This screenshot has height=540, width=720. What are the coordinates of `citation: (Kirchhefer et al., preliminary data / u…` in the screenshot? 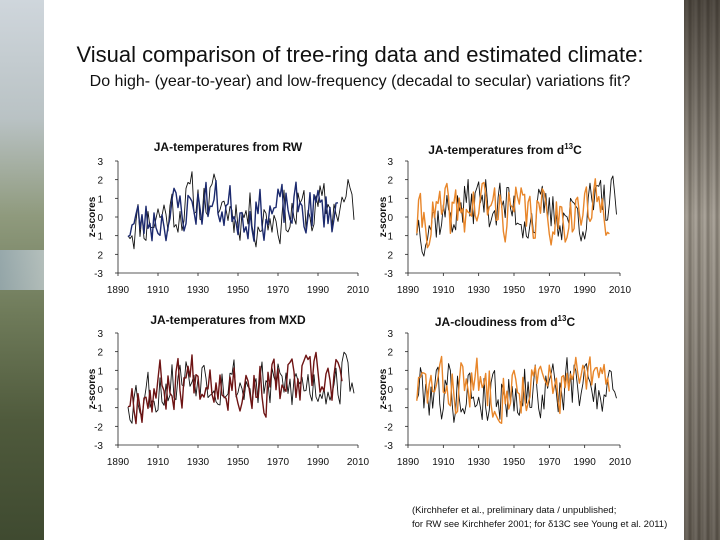 It's located at (539, 518).